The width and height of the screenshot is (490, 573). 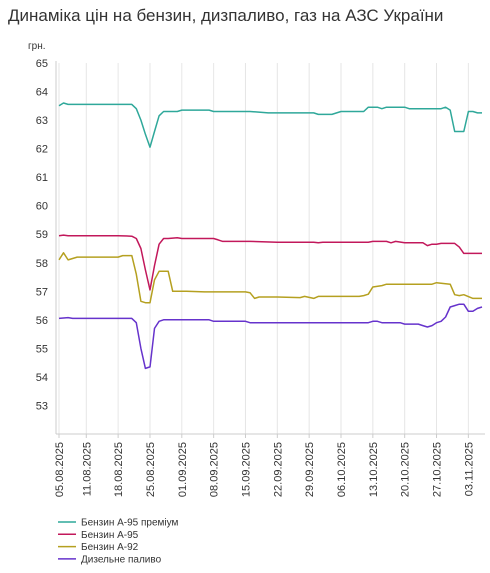 I want to click on legend-label: Бензин А-95 преміум, so click(x=130, y=523).